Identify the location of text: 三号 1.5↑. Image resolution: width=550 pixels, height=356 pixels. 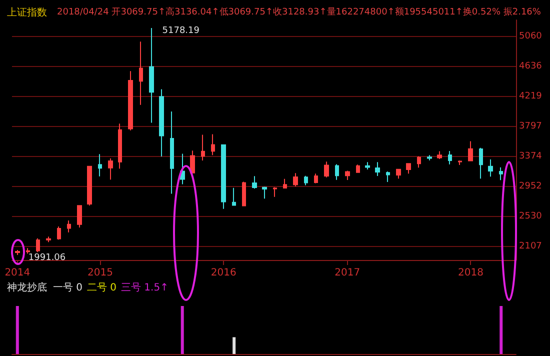
(144, 288).